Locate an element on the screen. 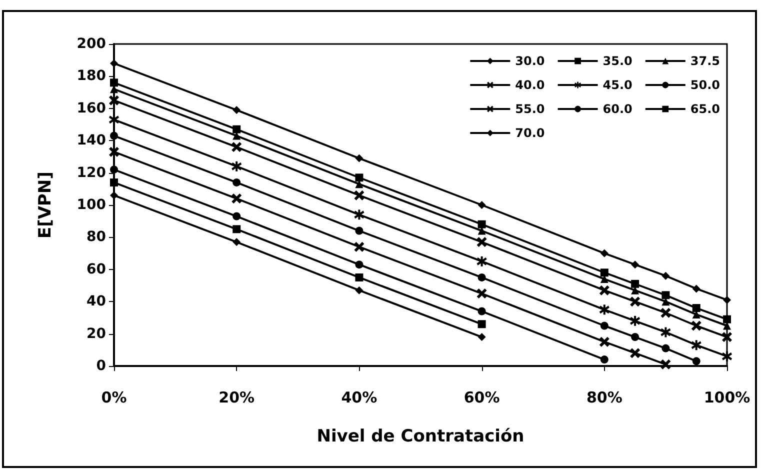 The image size is (761, 472). y-tick-label: 40 is located at coordinates (96, 302).